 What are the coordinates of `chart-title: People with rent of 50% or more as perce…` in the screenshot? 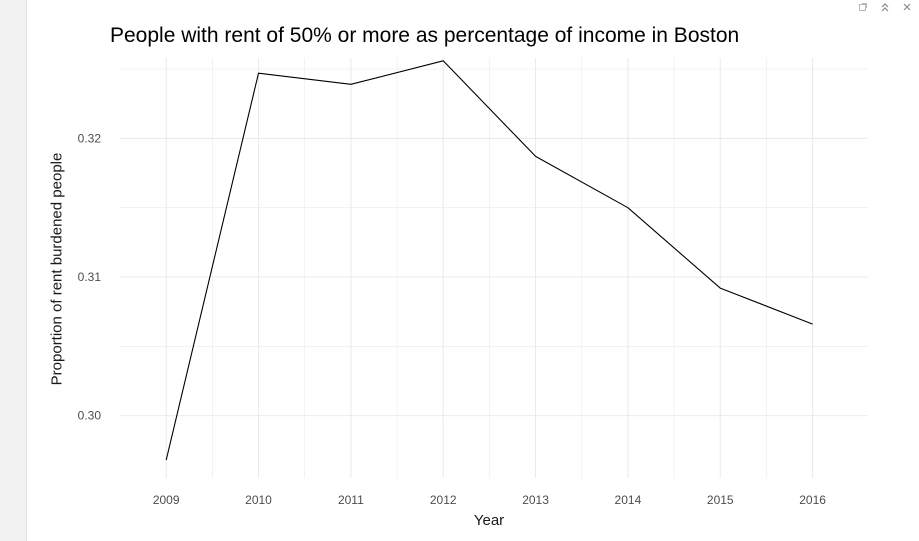 It's located at (425, 35).